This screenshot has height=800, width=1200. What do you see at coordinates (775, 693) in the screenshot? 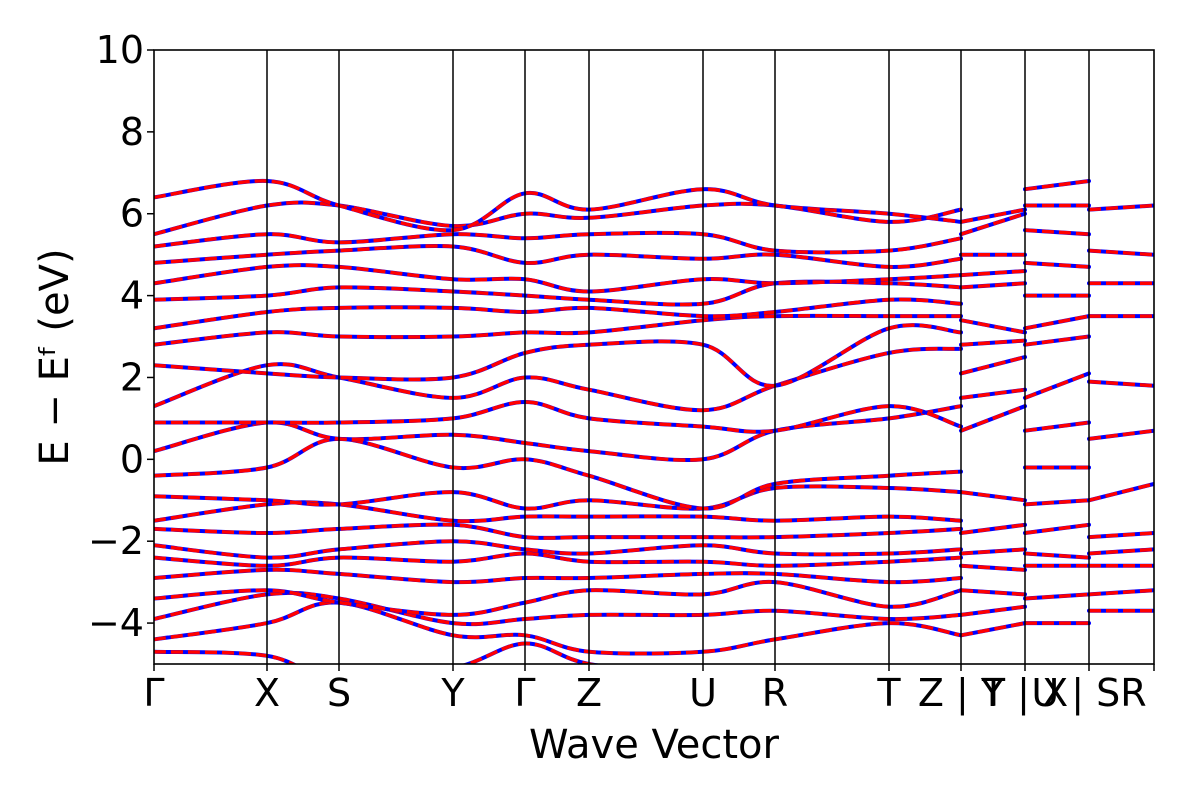
I see `x-tick-label: R` at bounding box center [775, 693].